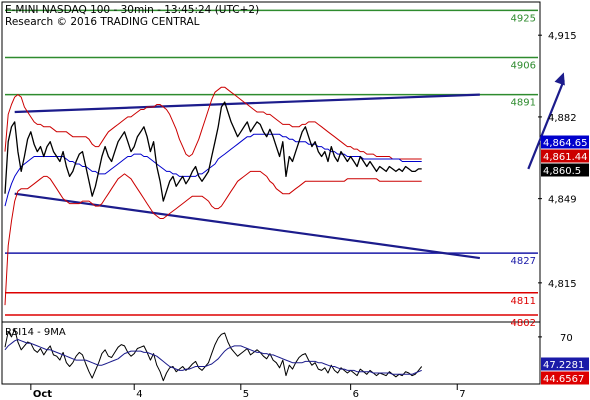 The height and width of the screenshot is (400, 590). I want to click on rsi-panel-frame, so click(271, 353).